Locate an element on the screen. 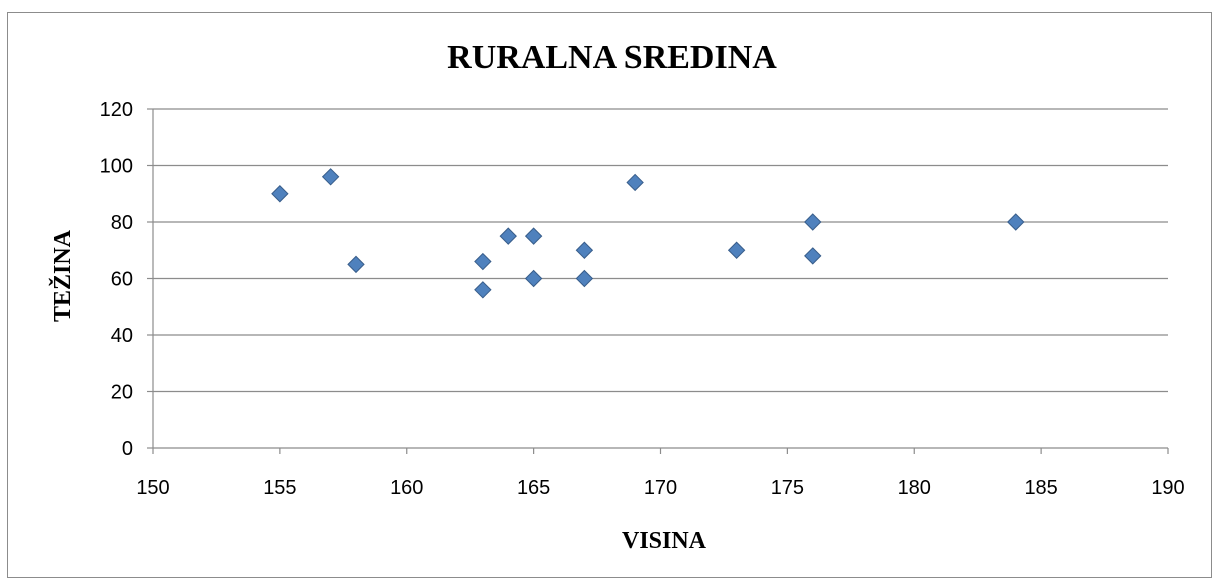  x-tick-labels: 150 155 160 165 170 175 180 185 190 is located at coordinates (660, 488).